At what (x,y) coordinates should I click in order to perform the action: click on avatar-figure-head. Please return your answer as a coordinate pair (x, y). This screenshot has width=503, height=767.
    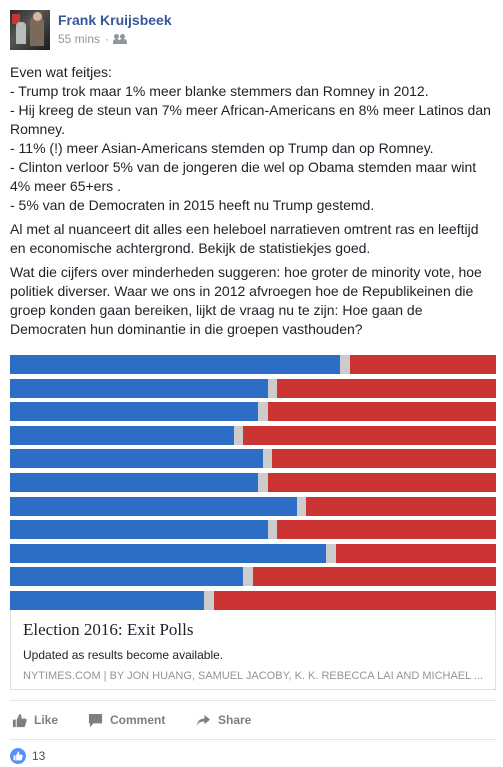
    Looking at the image, I should click on (37, 16).